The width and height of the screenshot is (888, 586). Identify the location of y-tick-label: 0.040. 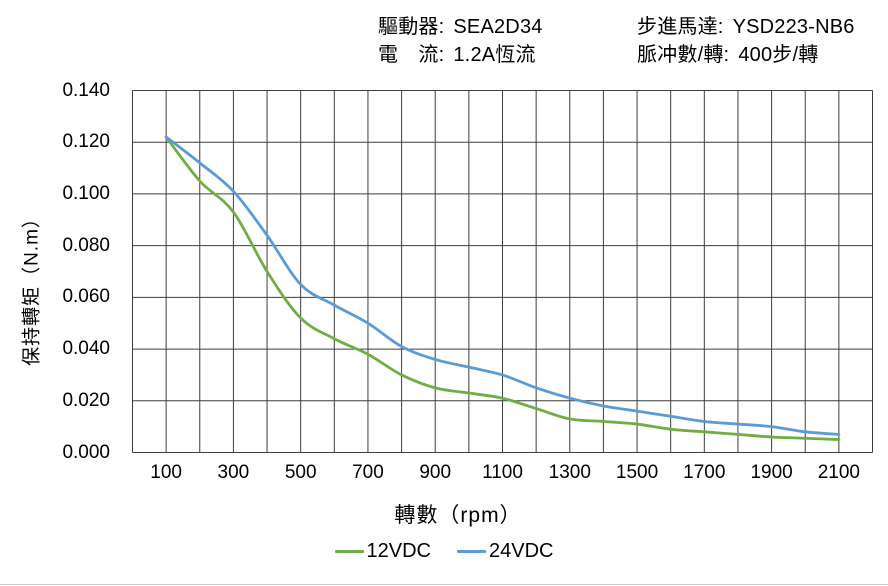
(86, 349).